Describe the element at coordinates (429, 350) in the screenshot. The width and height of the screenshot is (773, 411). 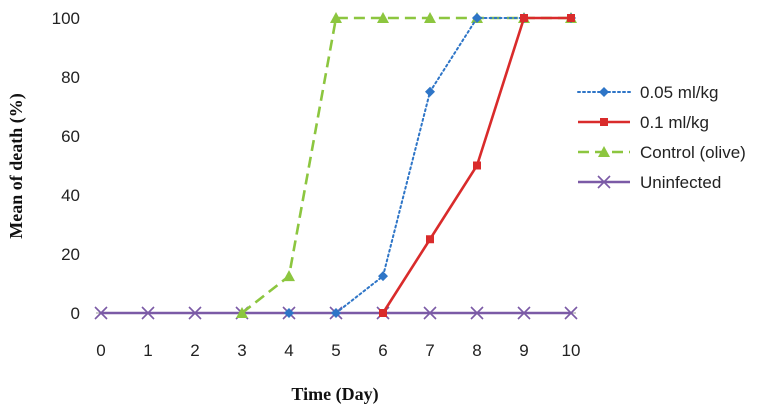
I see `x-tick-label: 7` at that location.